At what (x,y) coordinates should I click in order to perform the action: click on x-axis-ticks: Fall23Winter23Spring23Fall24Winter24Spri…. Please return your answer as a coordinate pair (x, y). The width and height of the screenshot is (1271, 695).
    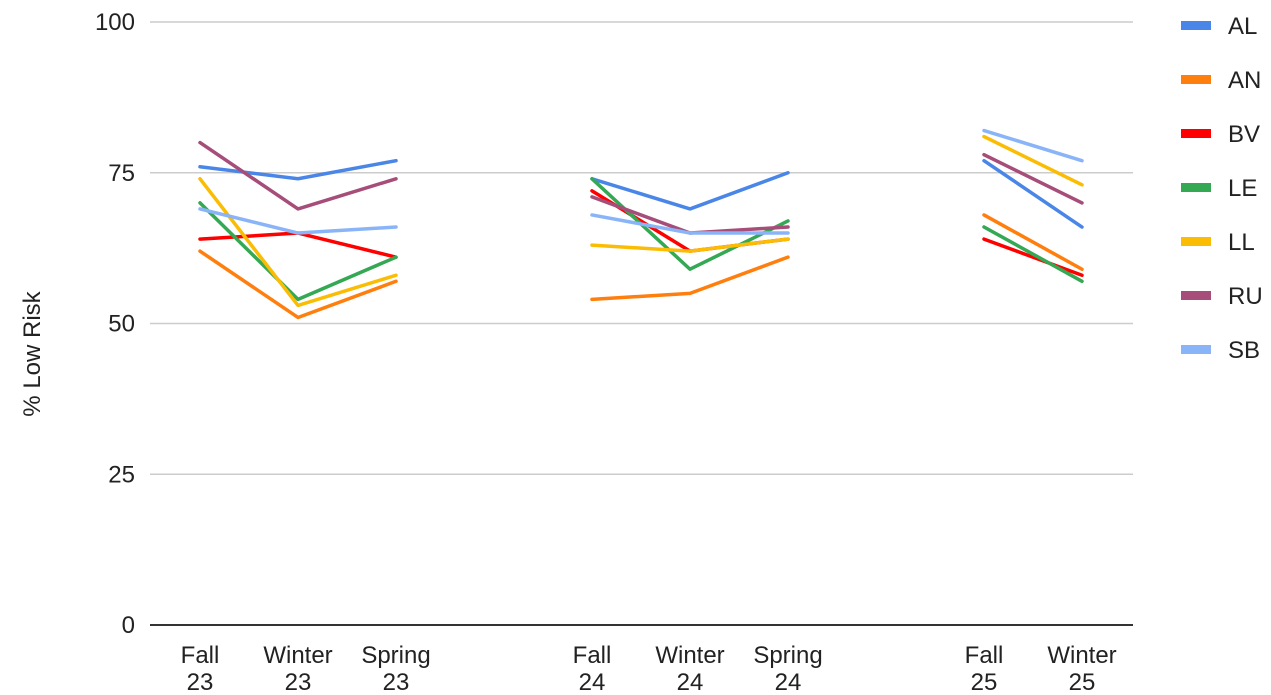
    Looking at the image, I should click on (649, 668).